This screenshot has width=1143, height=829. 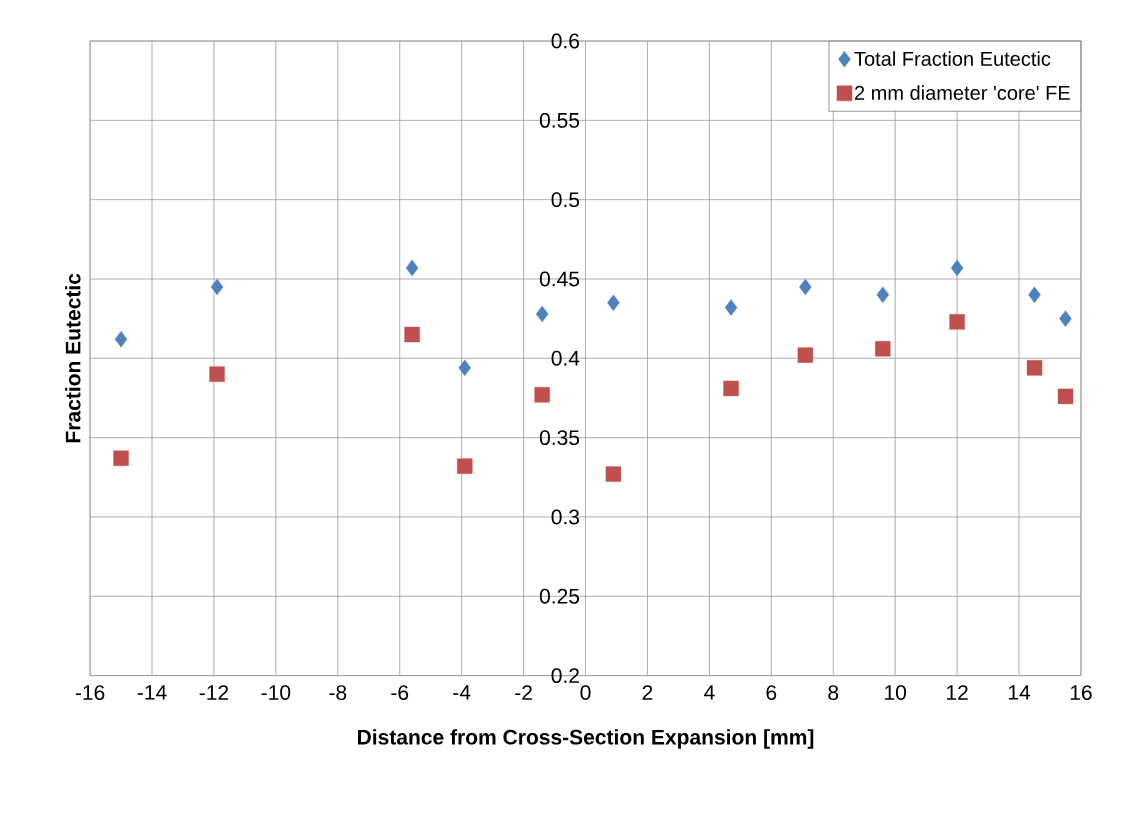 What do you see at coordinates (1081, 693) in the screenshot?
I see `x-tick-label: 16` at bounding box center [1081, 693].